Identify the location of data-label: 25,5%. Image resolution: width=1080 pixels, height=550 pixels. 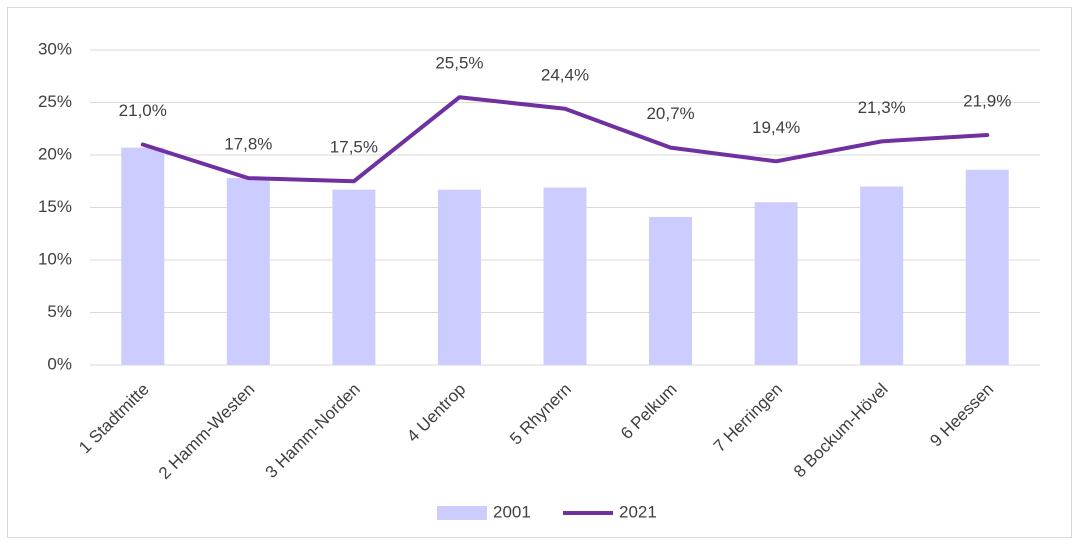
(459, 63).